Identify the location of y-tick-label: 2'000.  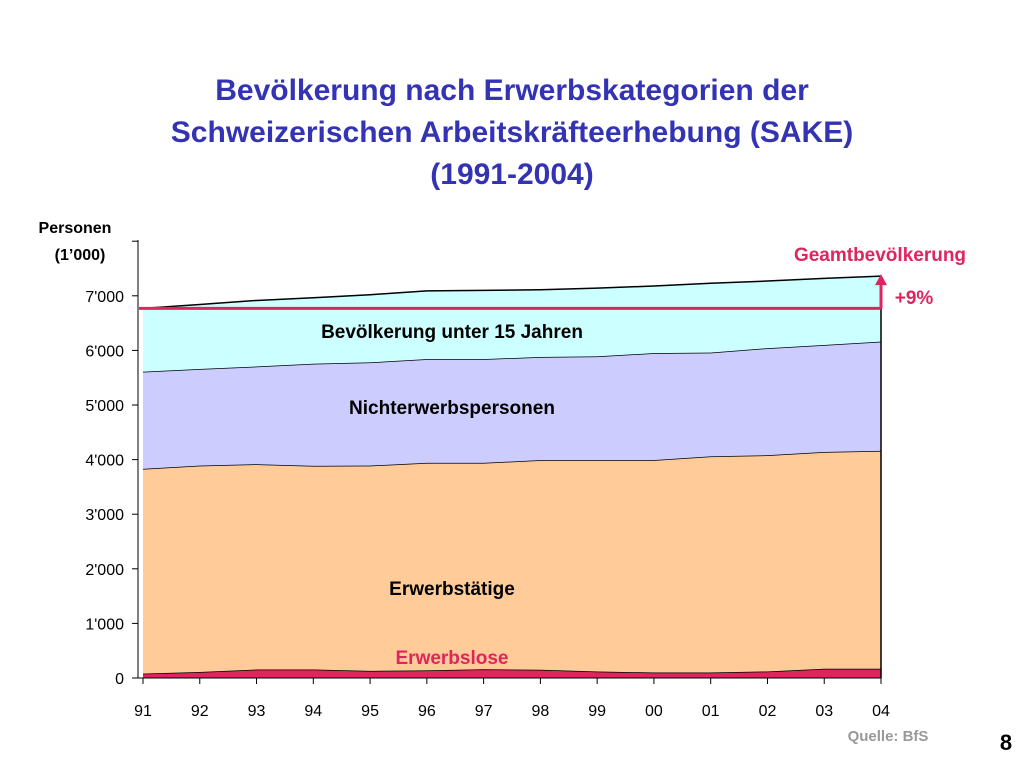
(104, 570).